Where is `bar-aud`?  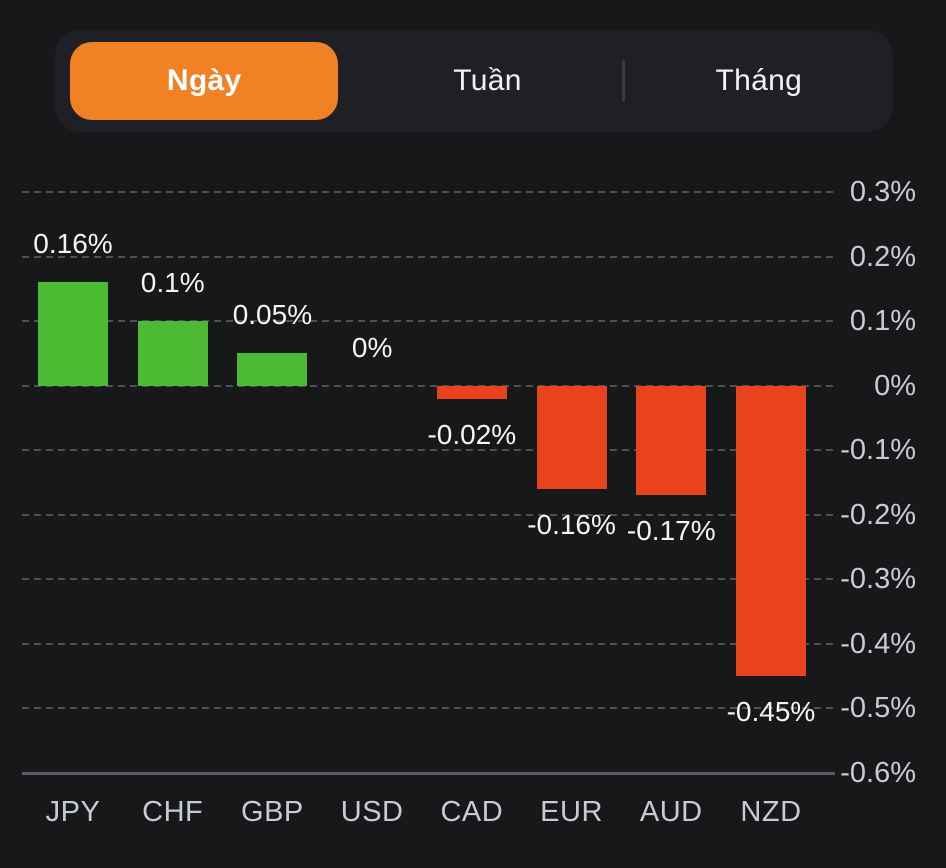
bar-aud is located at coordinates (671, 440).